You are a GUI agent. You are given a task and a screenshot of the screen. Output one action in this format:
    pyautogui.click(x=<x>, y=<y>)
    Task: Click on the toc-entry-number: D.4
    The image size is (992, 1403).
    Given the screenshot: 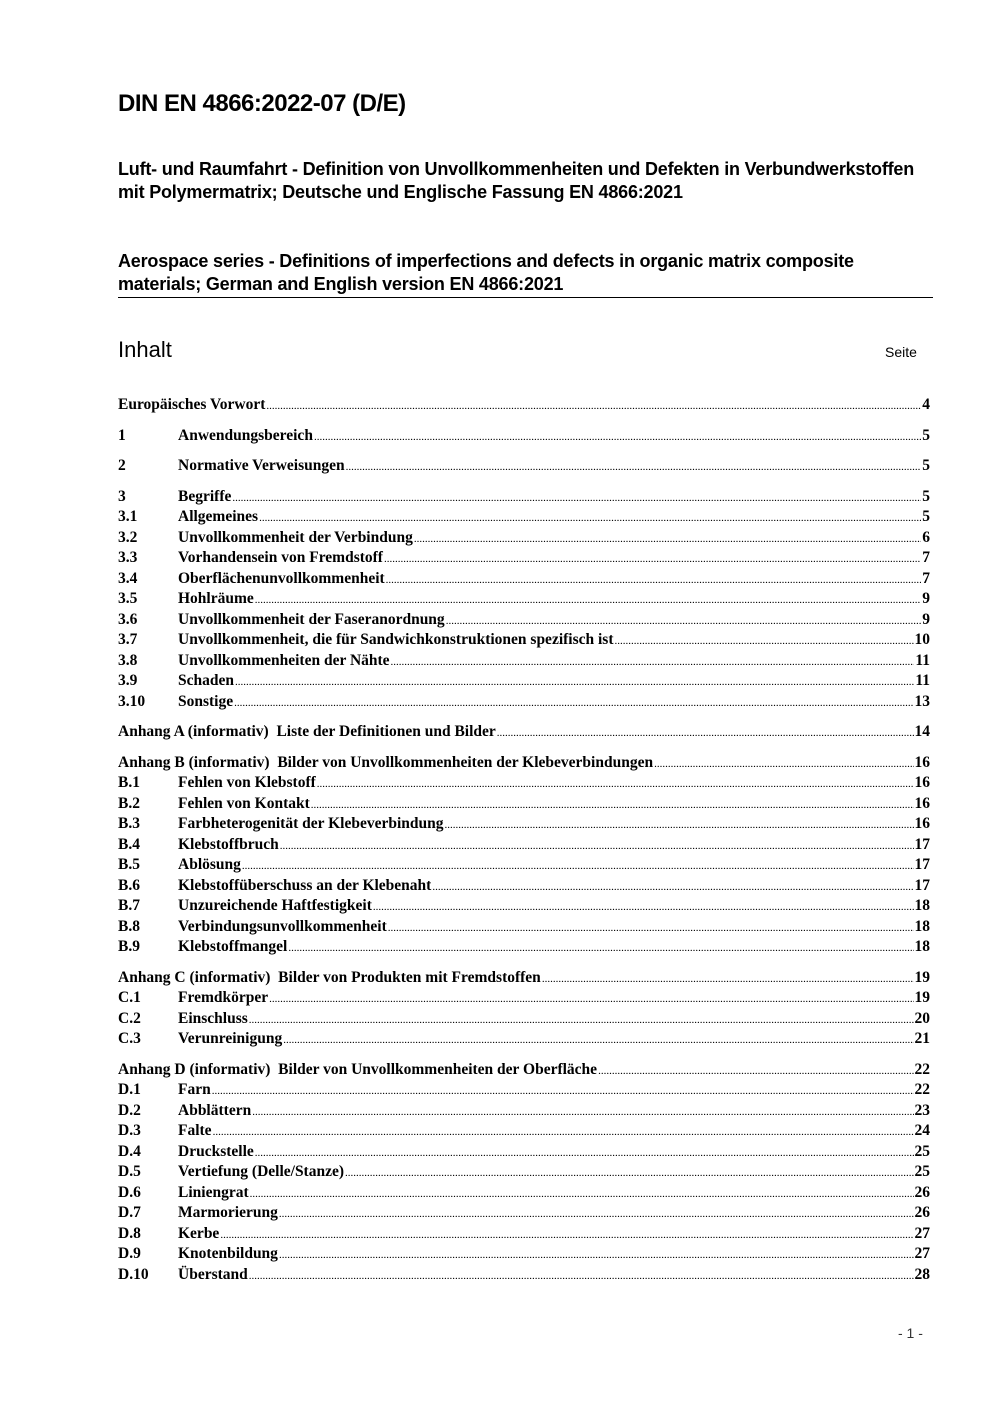 What is the action you would take?
    pyautogui.click(x=129, y=1151)
    